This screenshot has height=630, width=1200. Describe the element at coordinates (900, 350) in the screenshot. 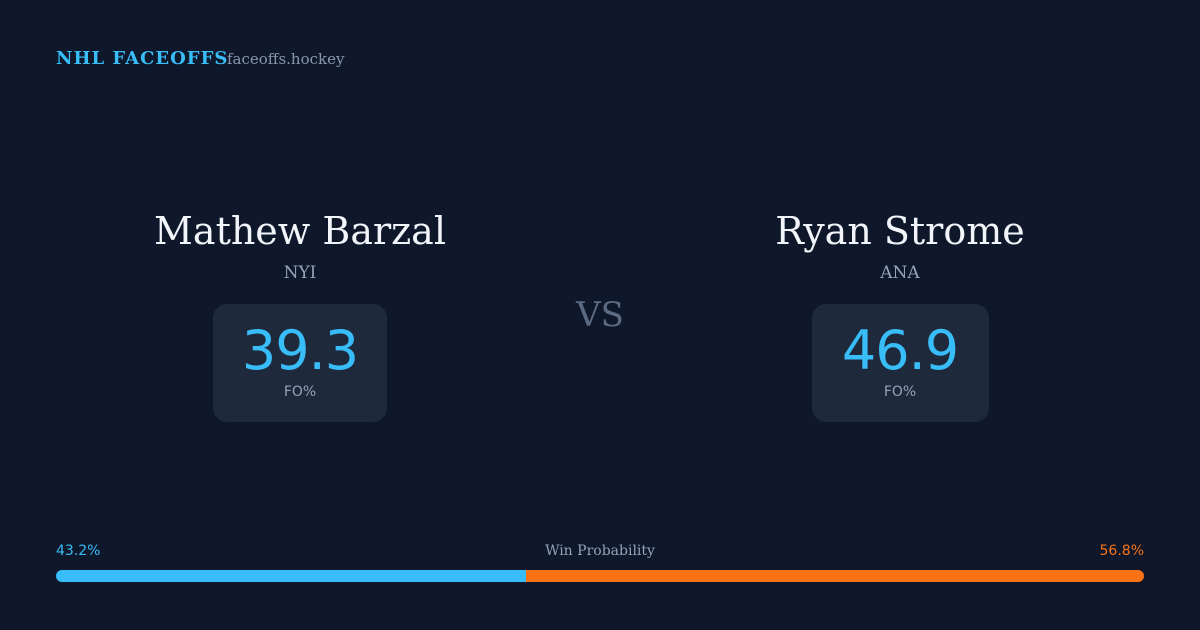

I see `fo-pct: 46.9` at that location.